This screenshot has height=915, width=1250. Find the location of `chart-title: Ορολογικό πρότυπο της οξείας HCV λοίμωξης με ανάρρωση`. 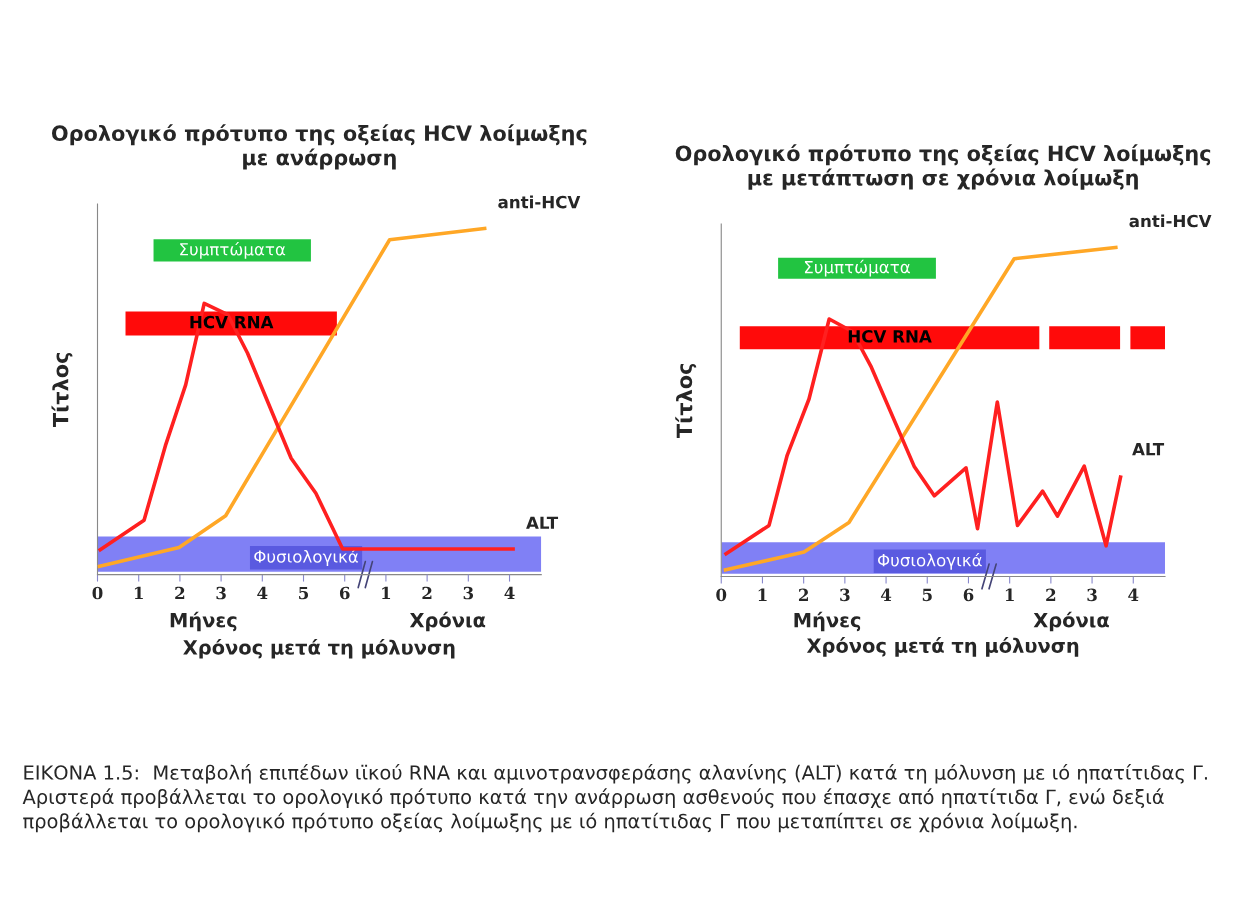

chart-title: Ορολογικό πρότυπο της οξείας HCV λοίμωξης με ανάρρωση is located at coordinates (319, 147).